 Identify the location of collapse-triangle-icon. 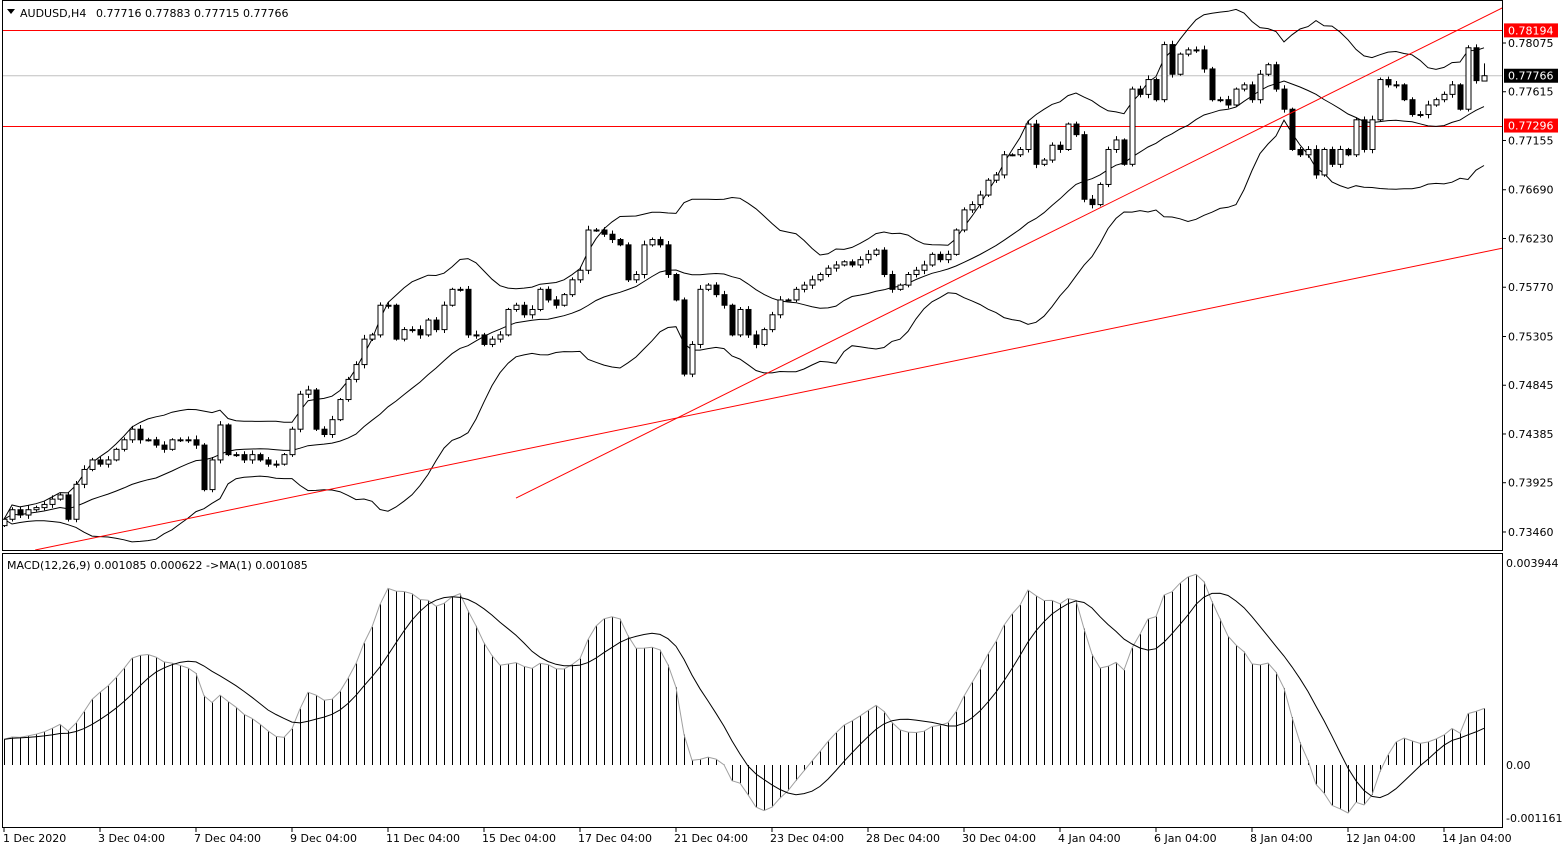
(11, 11).